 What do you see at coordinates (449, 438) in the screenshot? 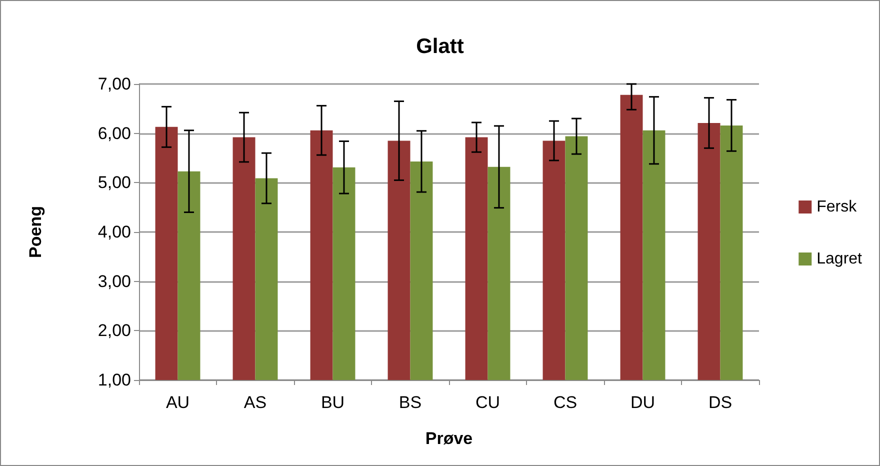
I see `x-axis-title: Prøve` at bounding box center [449, 438].